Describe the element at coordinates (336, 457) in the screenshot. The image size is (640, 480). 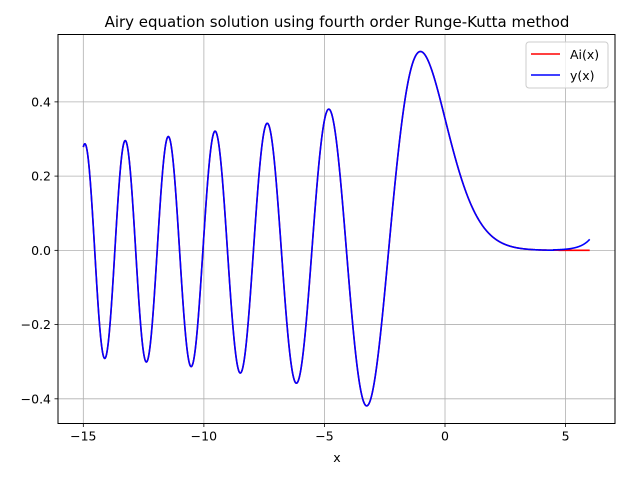
I see `x-axis-label: x` at that location.